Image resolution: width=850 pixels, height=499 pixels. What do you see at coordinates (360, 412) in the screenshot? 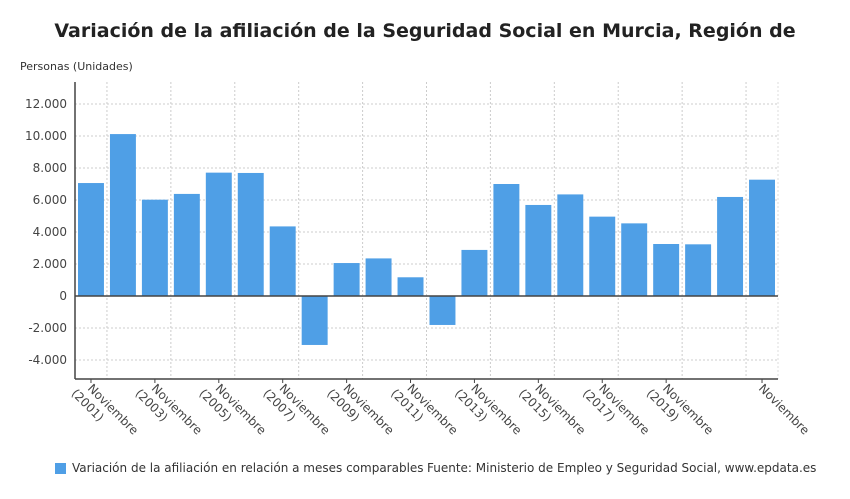
I see `x-tick-label: Noviembre(2009)` at bounding box center [360, 412].